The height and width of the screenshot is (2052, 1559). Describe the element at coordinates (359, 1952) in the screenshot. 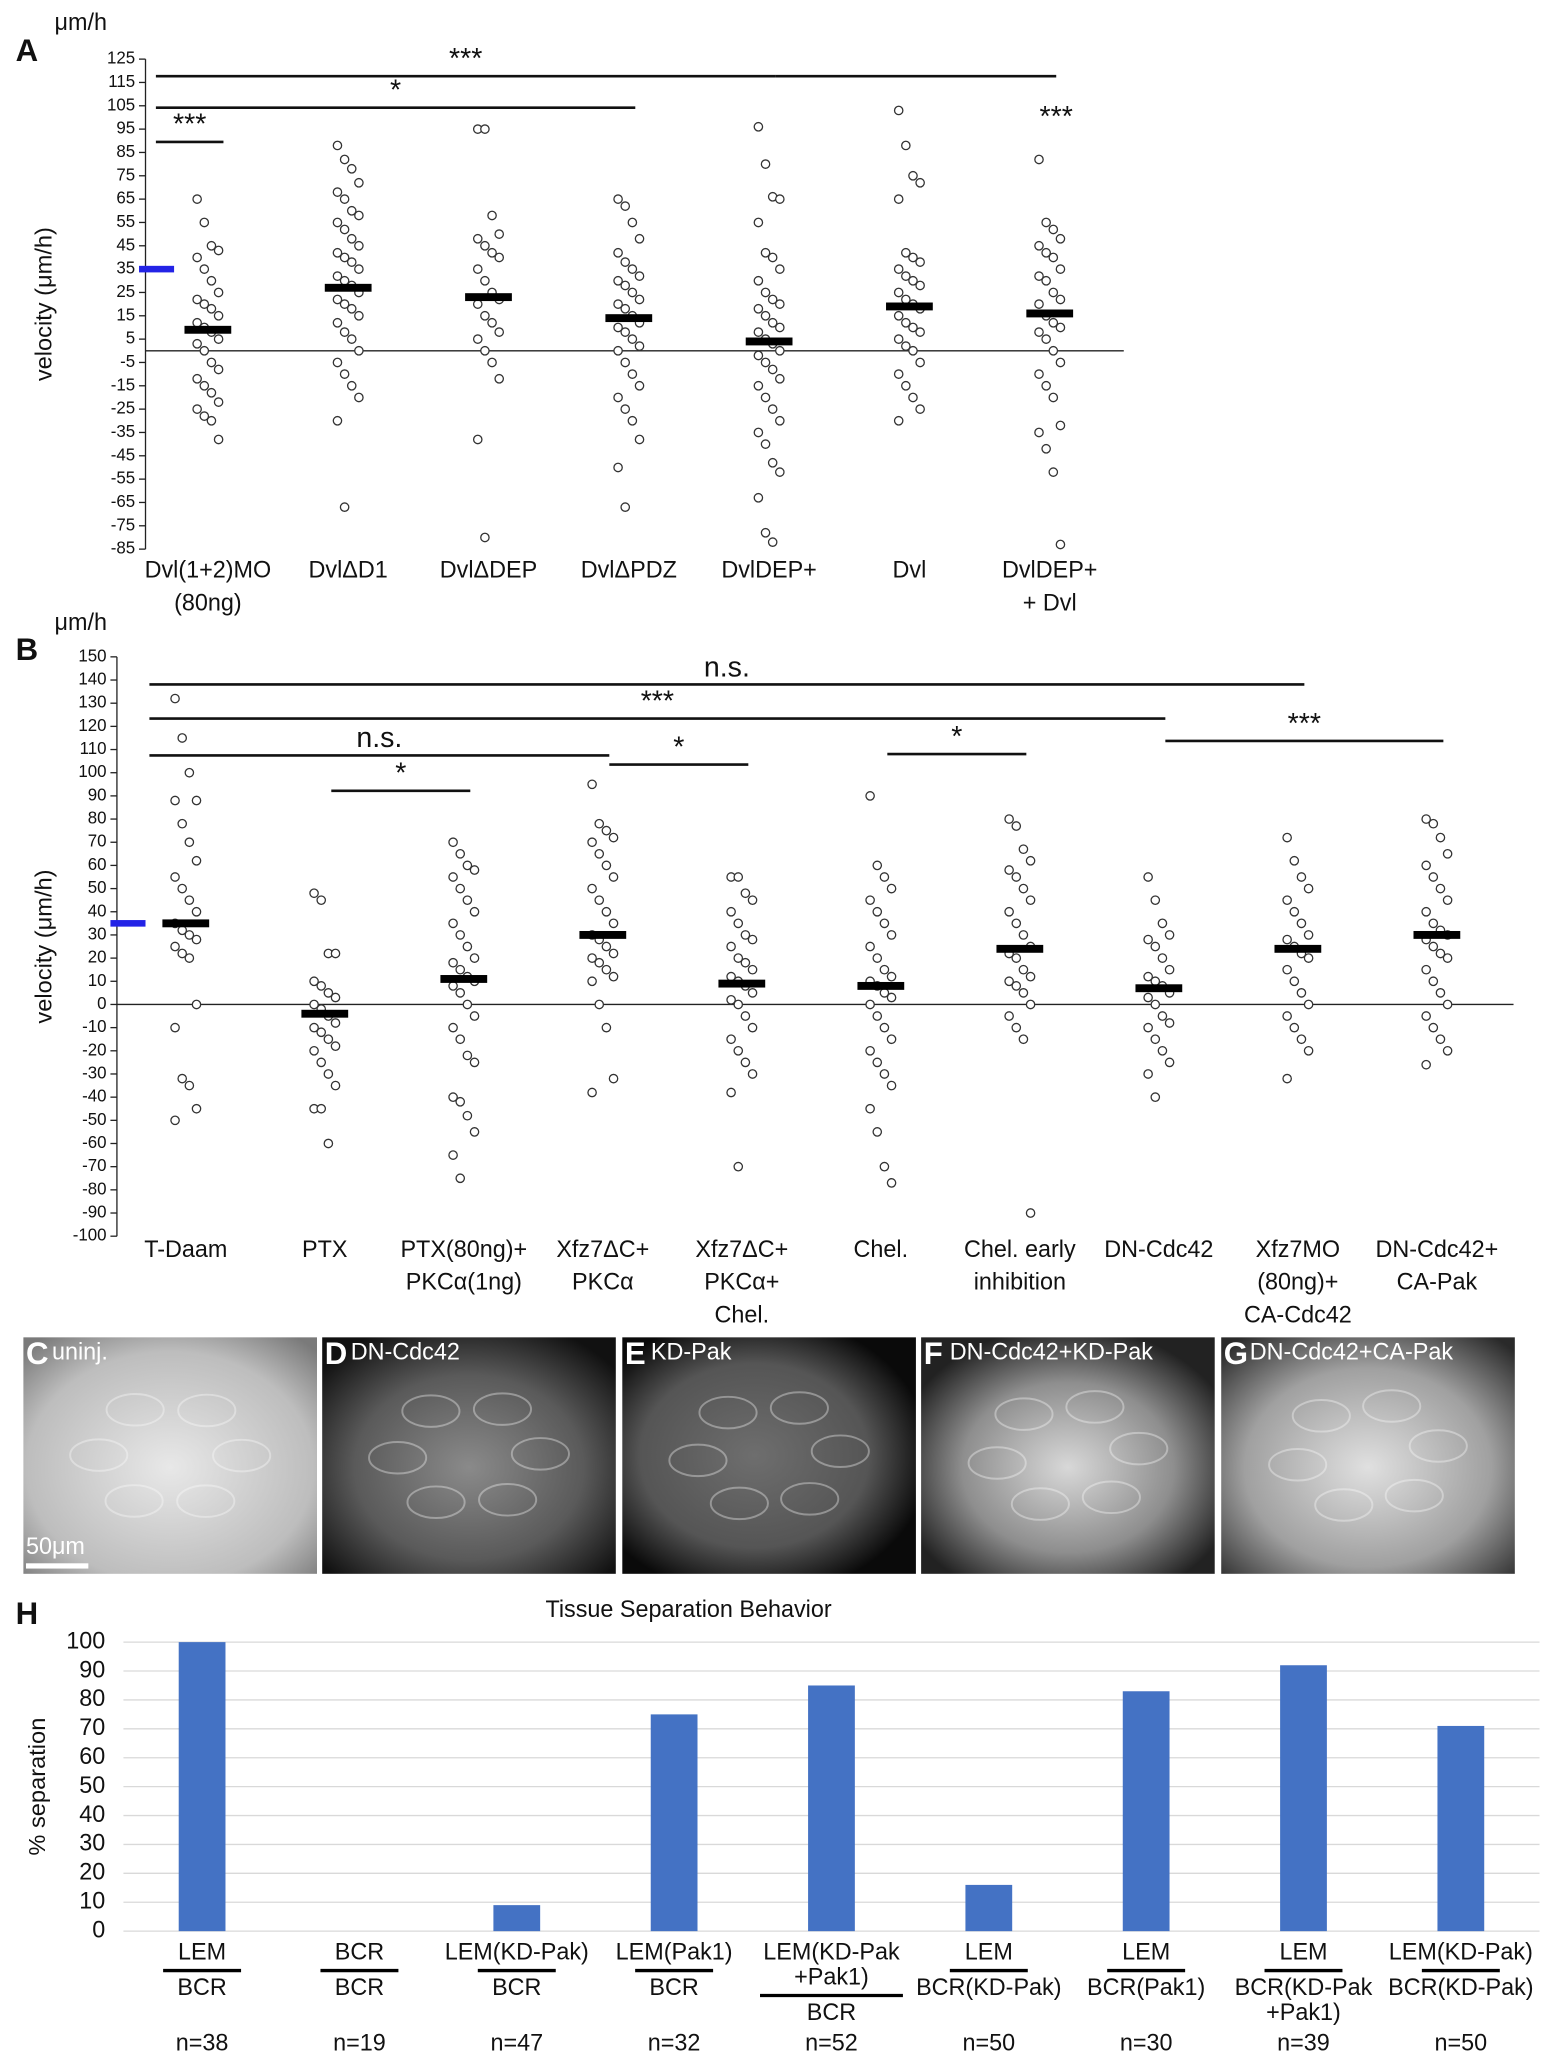

I see `group-top-label: BCR` at that location.